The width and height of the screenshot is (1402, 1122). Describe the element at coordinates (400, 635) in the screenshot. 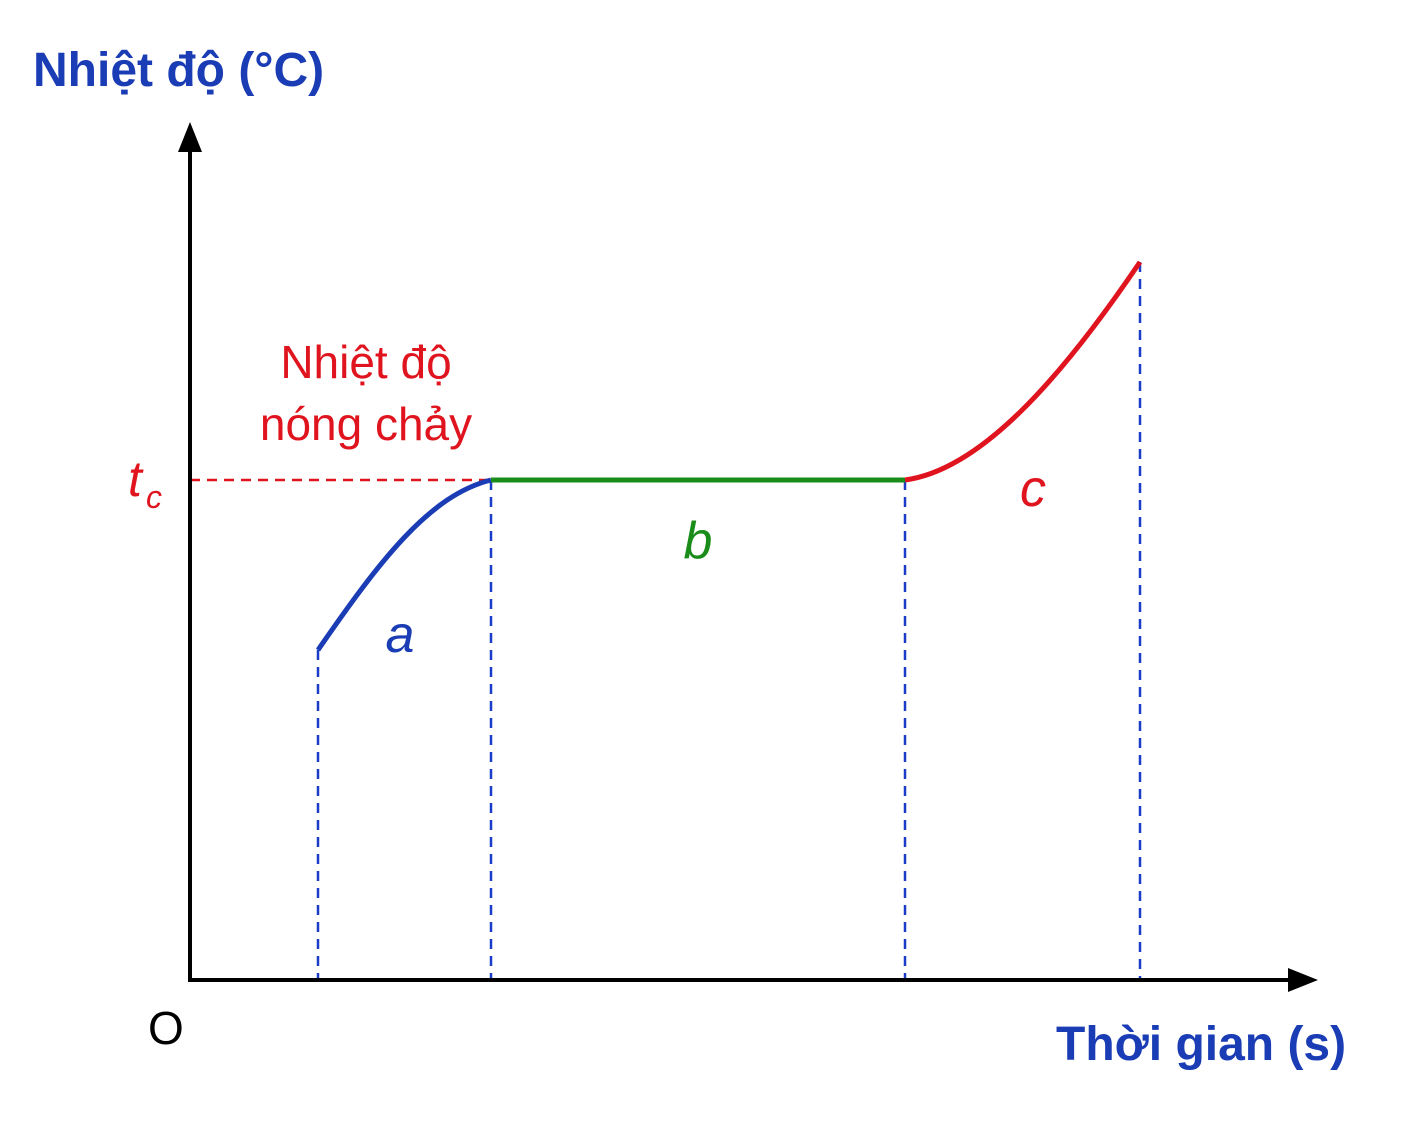

I see `segment-label: a` at that location.